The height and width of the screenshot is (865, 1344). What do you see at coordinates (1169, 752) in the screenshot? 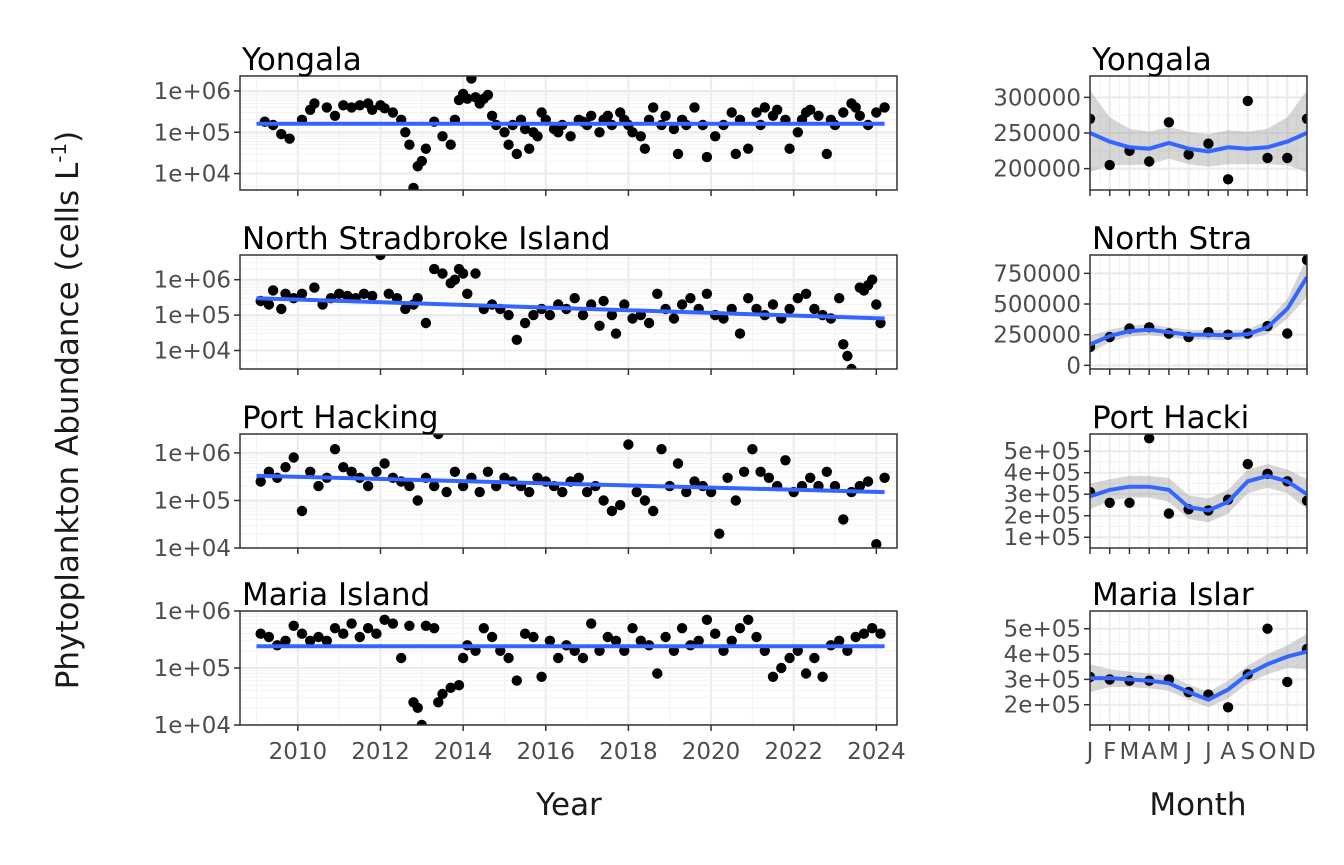
I see `x-tick-label: M` at bounding box center [1169, 752].